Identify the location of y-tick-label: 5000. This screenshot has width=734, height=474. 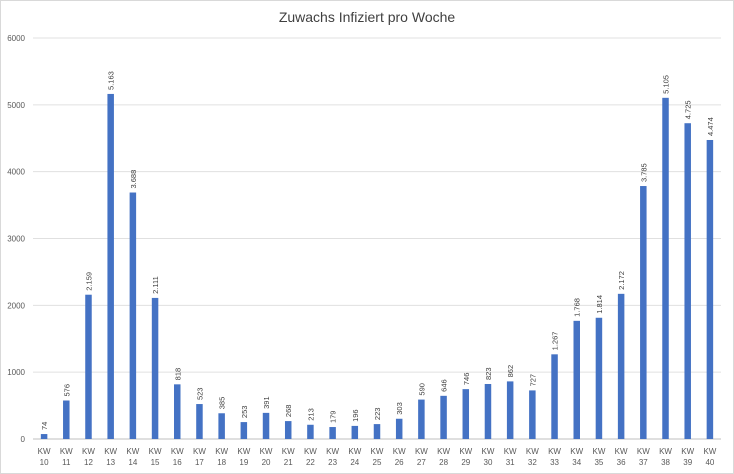
(16, 105).